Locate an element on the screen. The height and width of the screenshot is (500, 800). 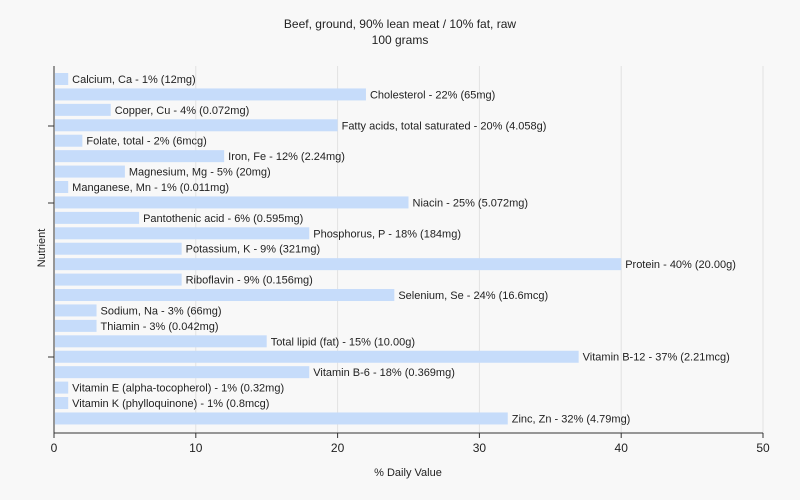
bar-label: Copper, Cu - 4% (0.072mg) is located at coordinates (182, 111).